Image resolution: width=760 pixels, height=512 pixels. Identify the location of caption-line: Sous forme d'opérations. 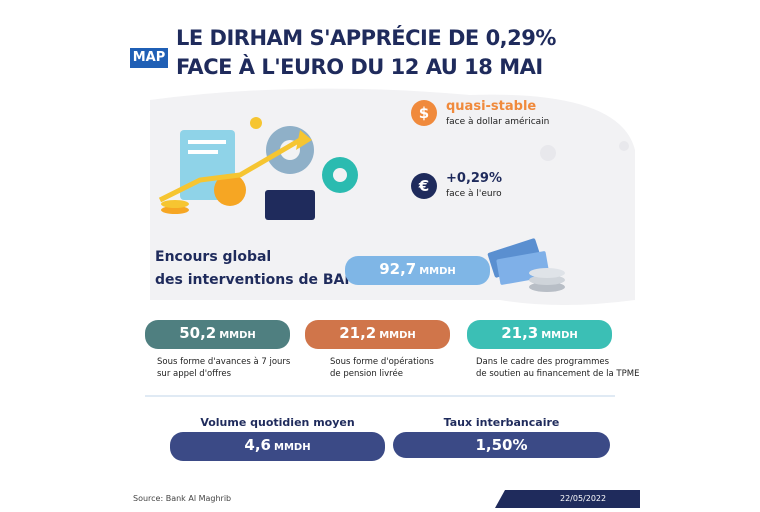
(382, 362).